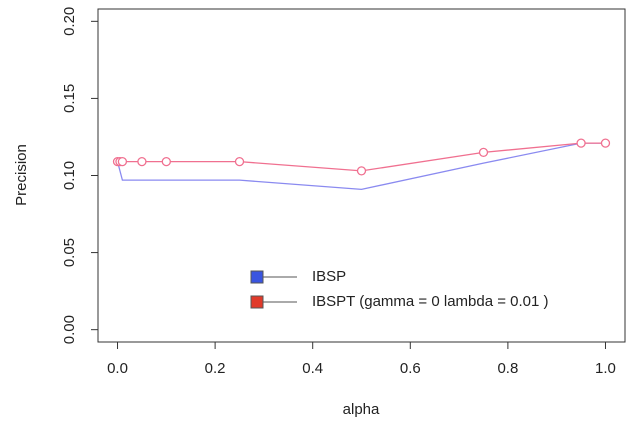 The height and width of the screenshot is (433, 639). I want to click on y-tick-label: 0.05, so click(69, 252).